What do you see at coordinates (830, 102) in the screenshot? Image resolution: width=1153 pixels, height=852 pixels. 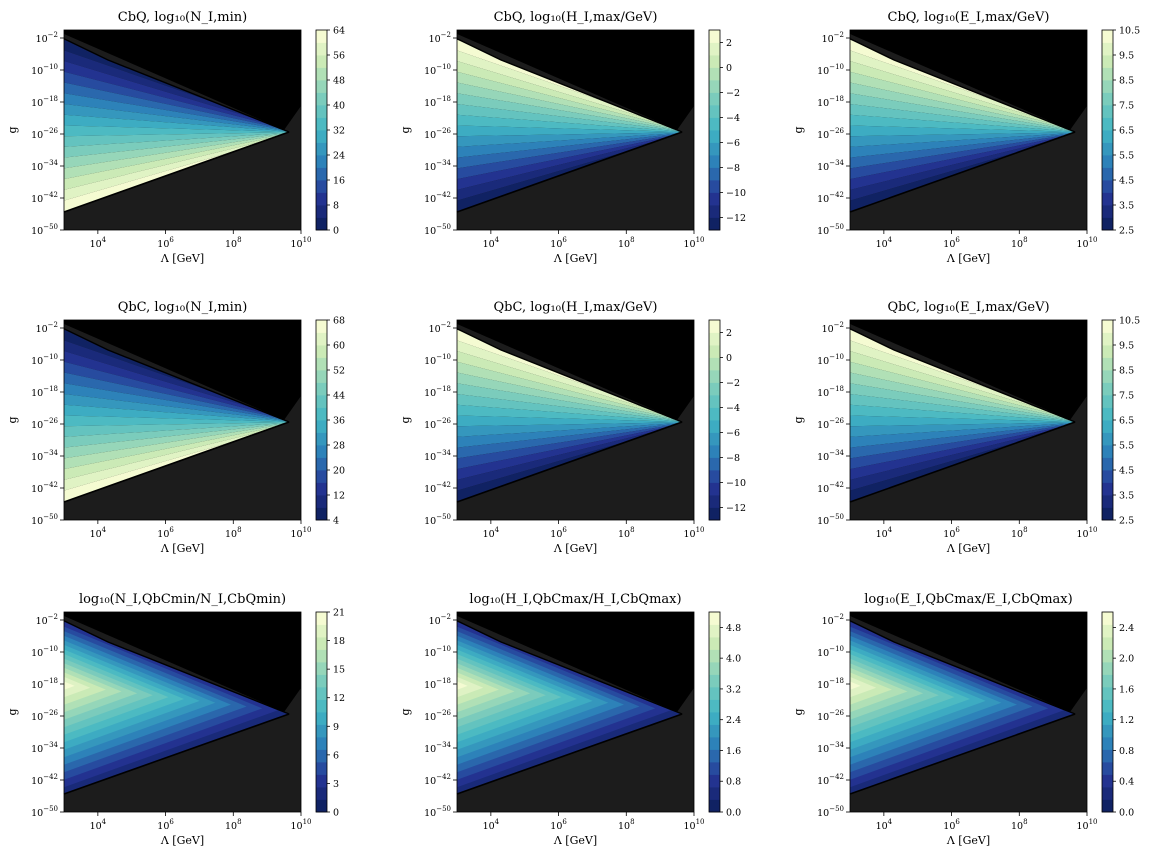 I see `y-tick-label: 10−18` at bounding box center [830, 102].